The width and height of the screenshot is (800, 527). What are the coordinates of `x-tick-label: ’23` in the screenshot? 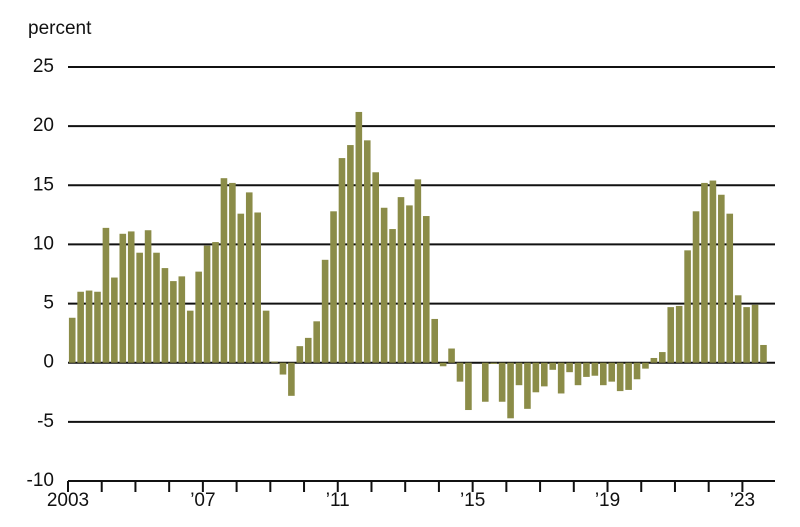 It's located at (742, 500).